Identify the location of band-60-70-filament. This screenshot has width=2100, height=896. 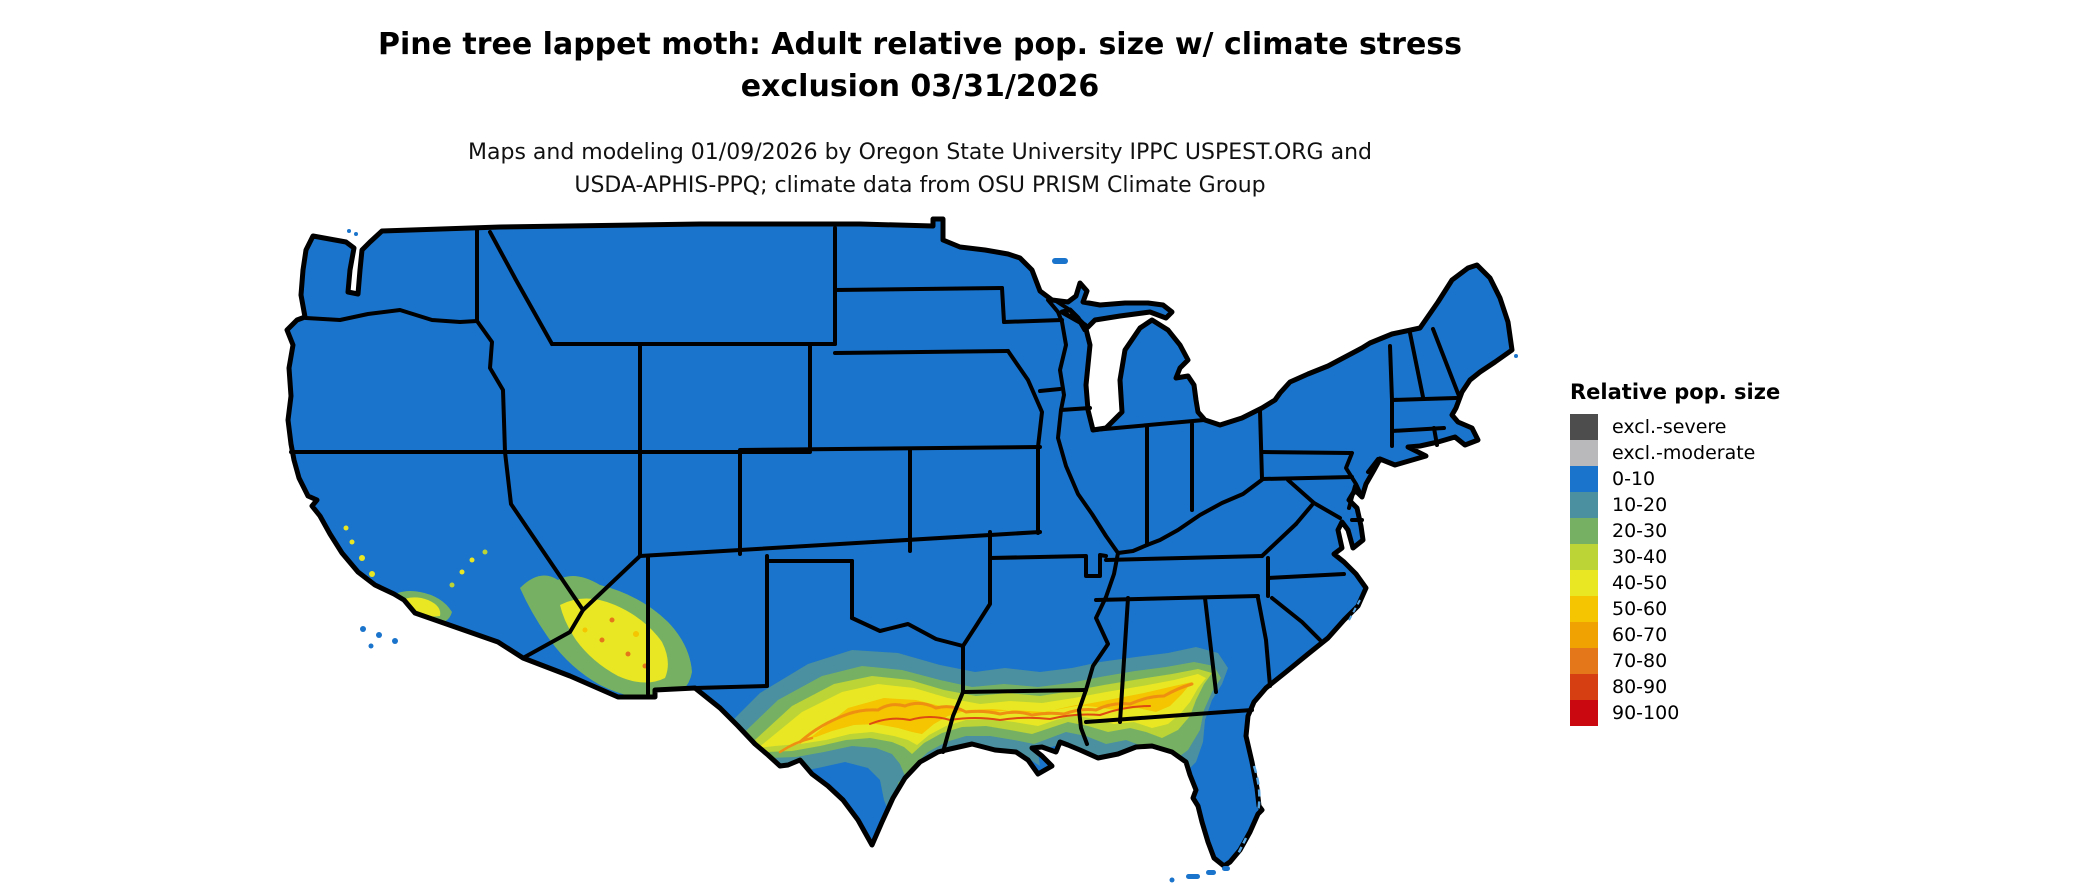
(996, 713).